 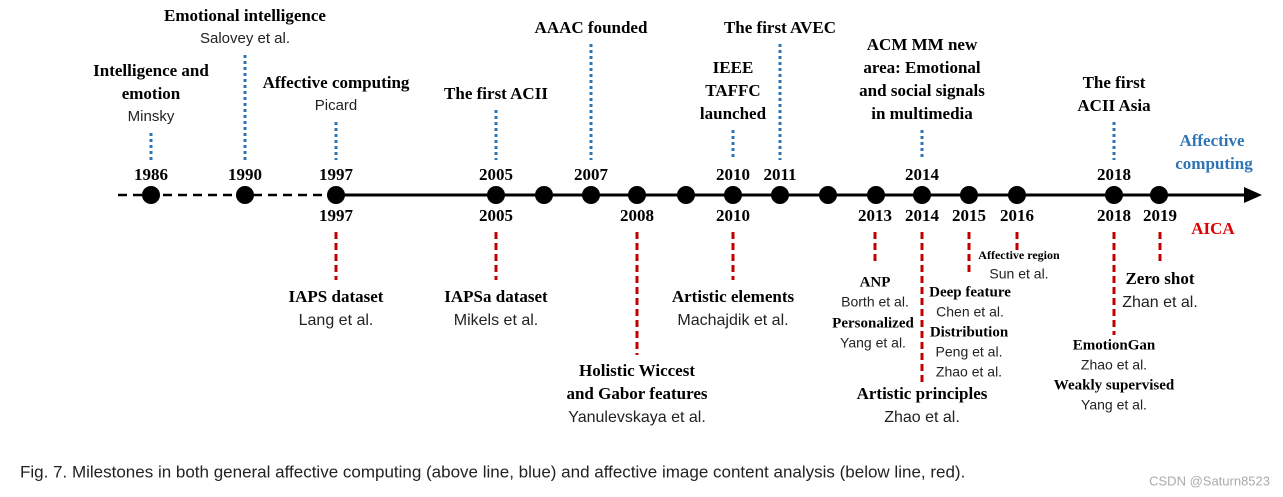 I want to click on event-title: The first ACII, so click(x=496, y=93).